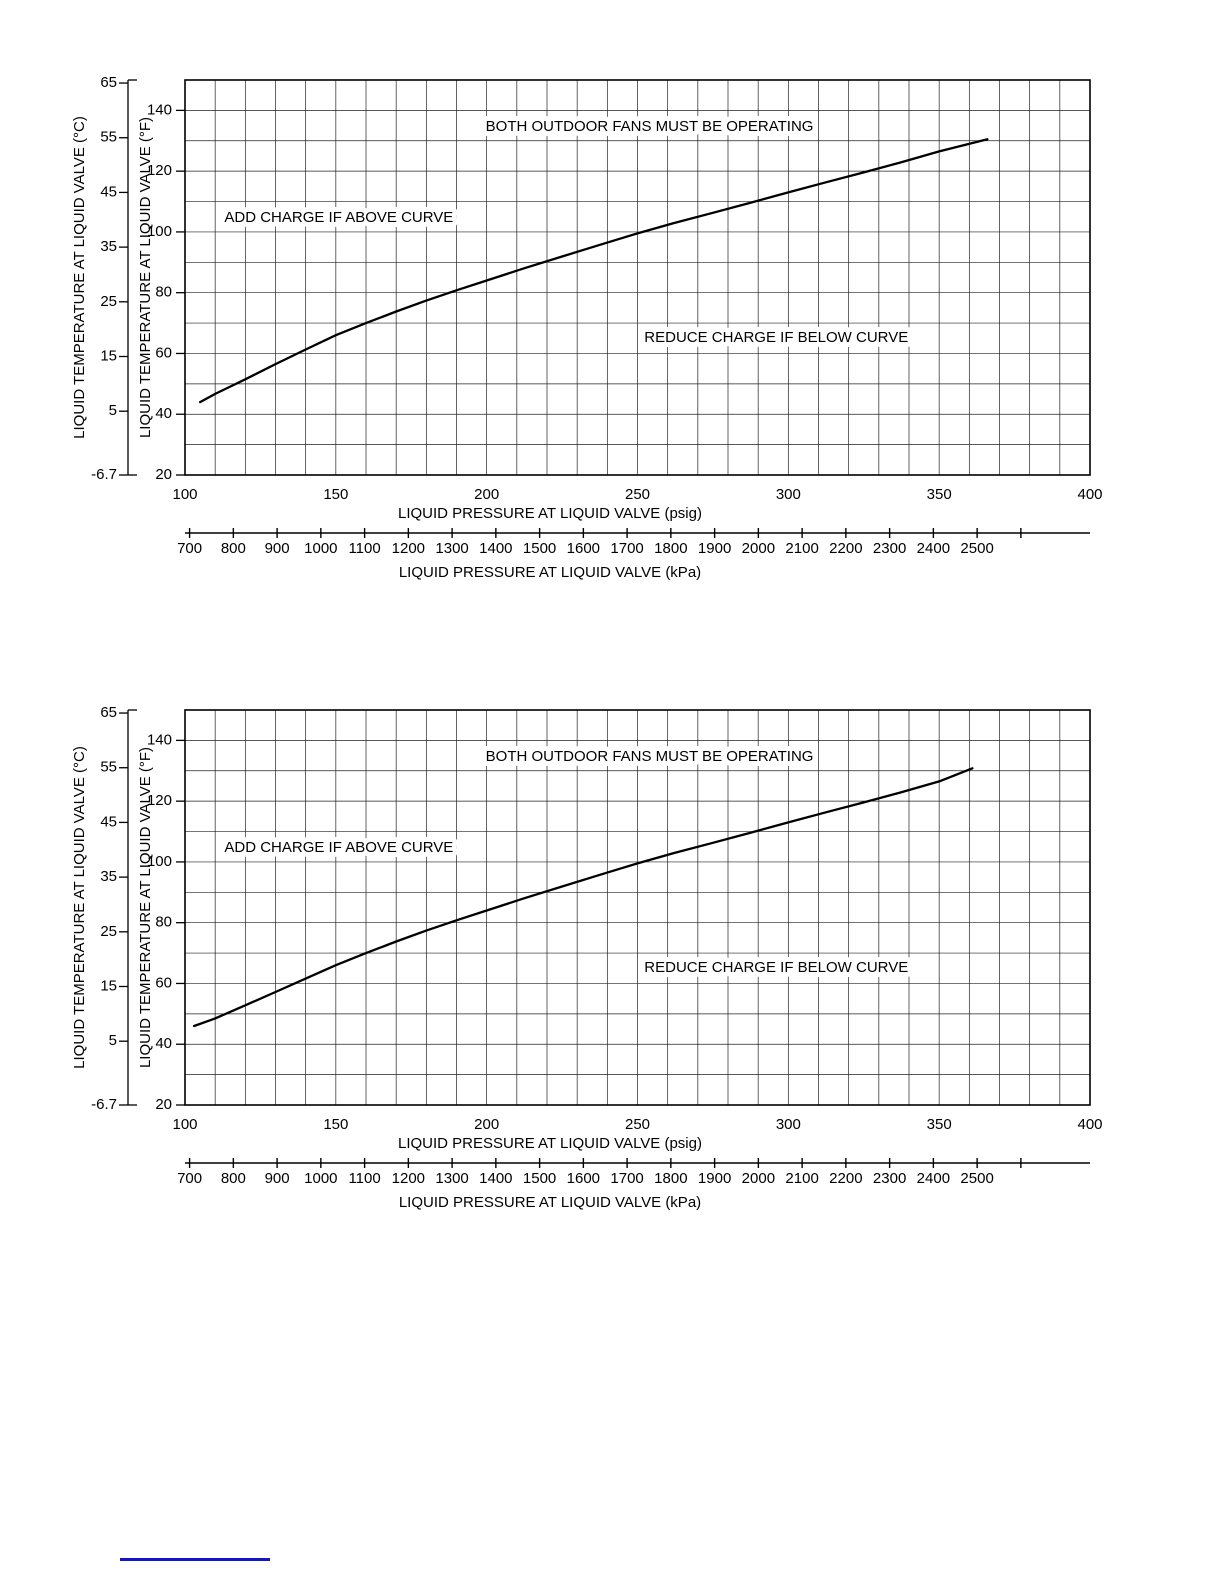 This screenshot has height=1584, width=1224. I want to click on c-tick-label: 65, so click(108, 82).